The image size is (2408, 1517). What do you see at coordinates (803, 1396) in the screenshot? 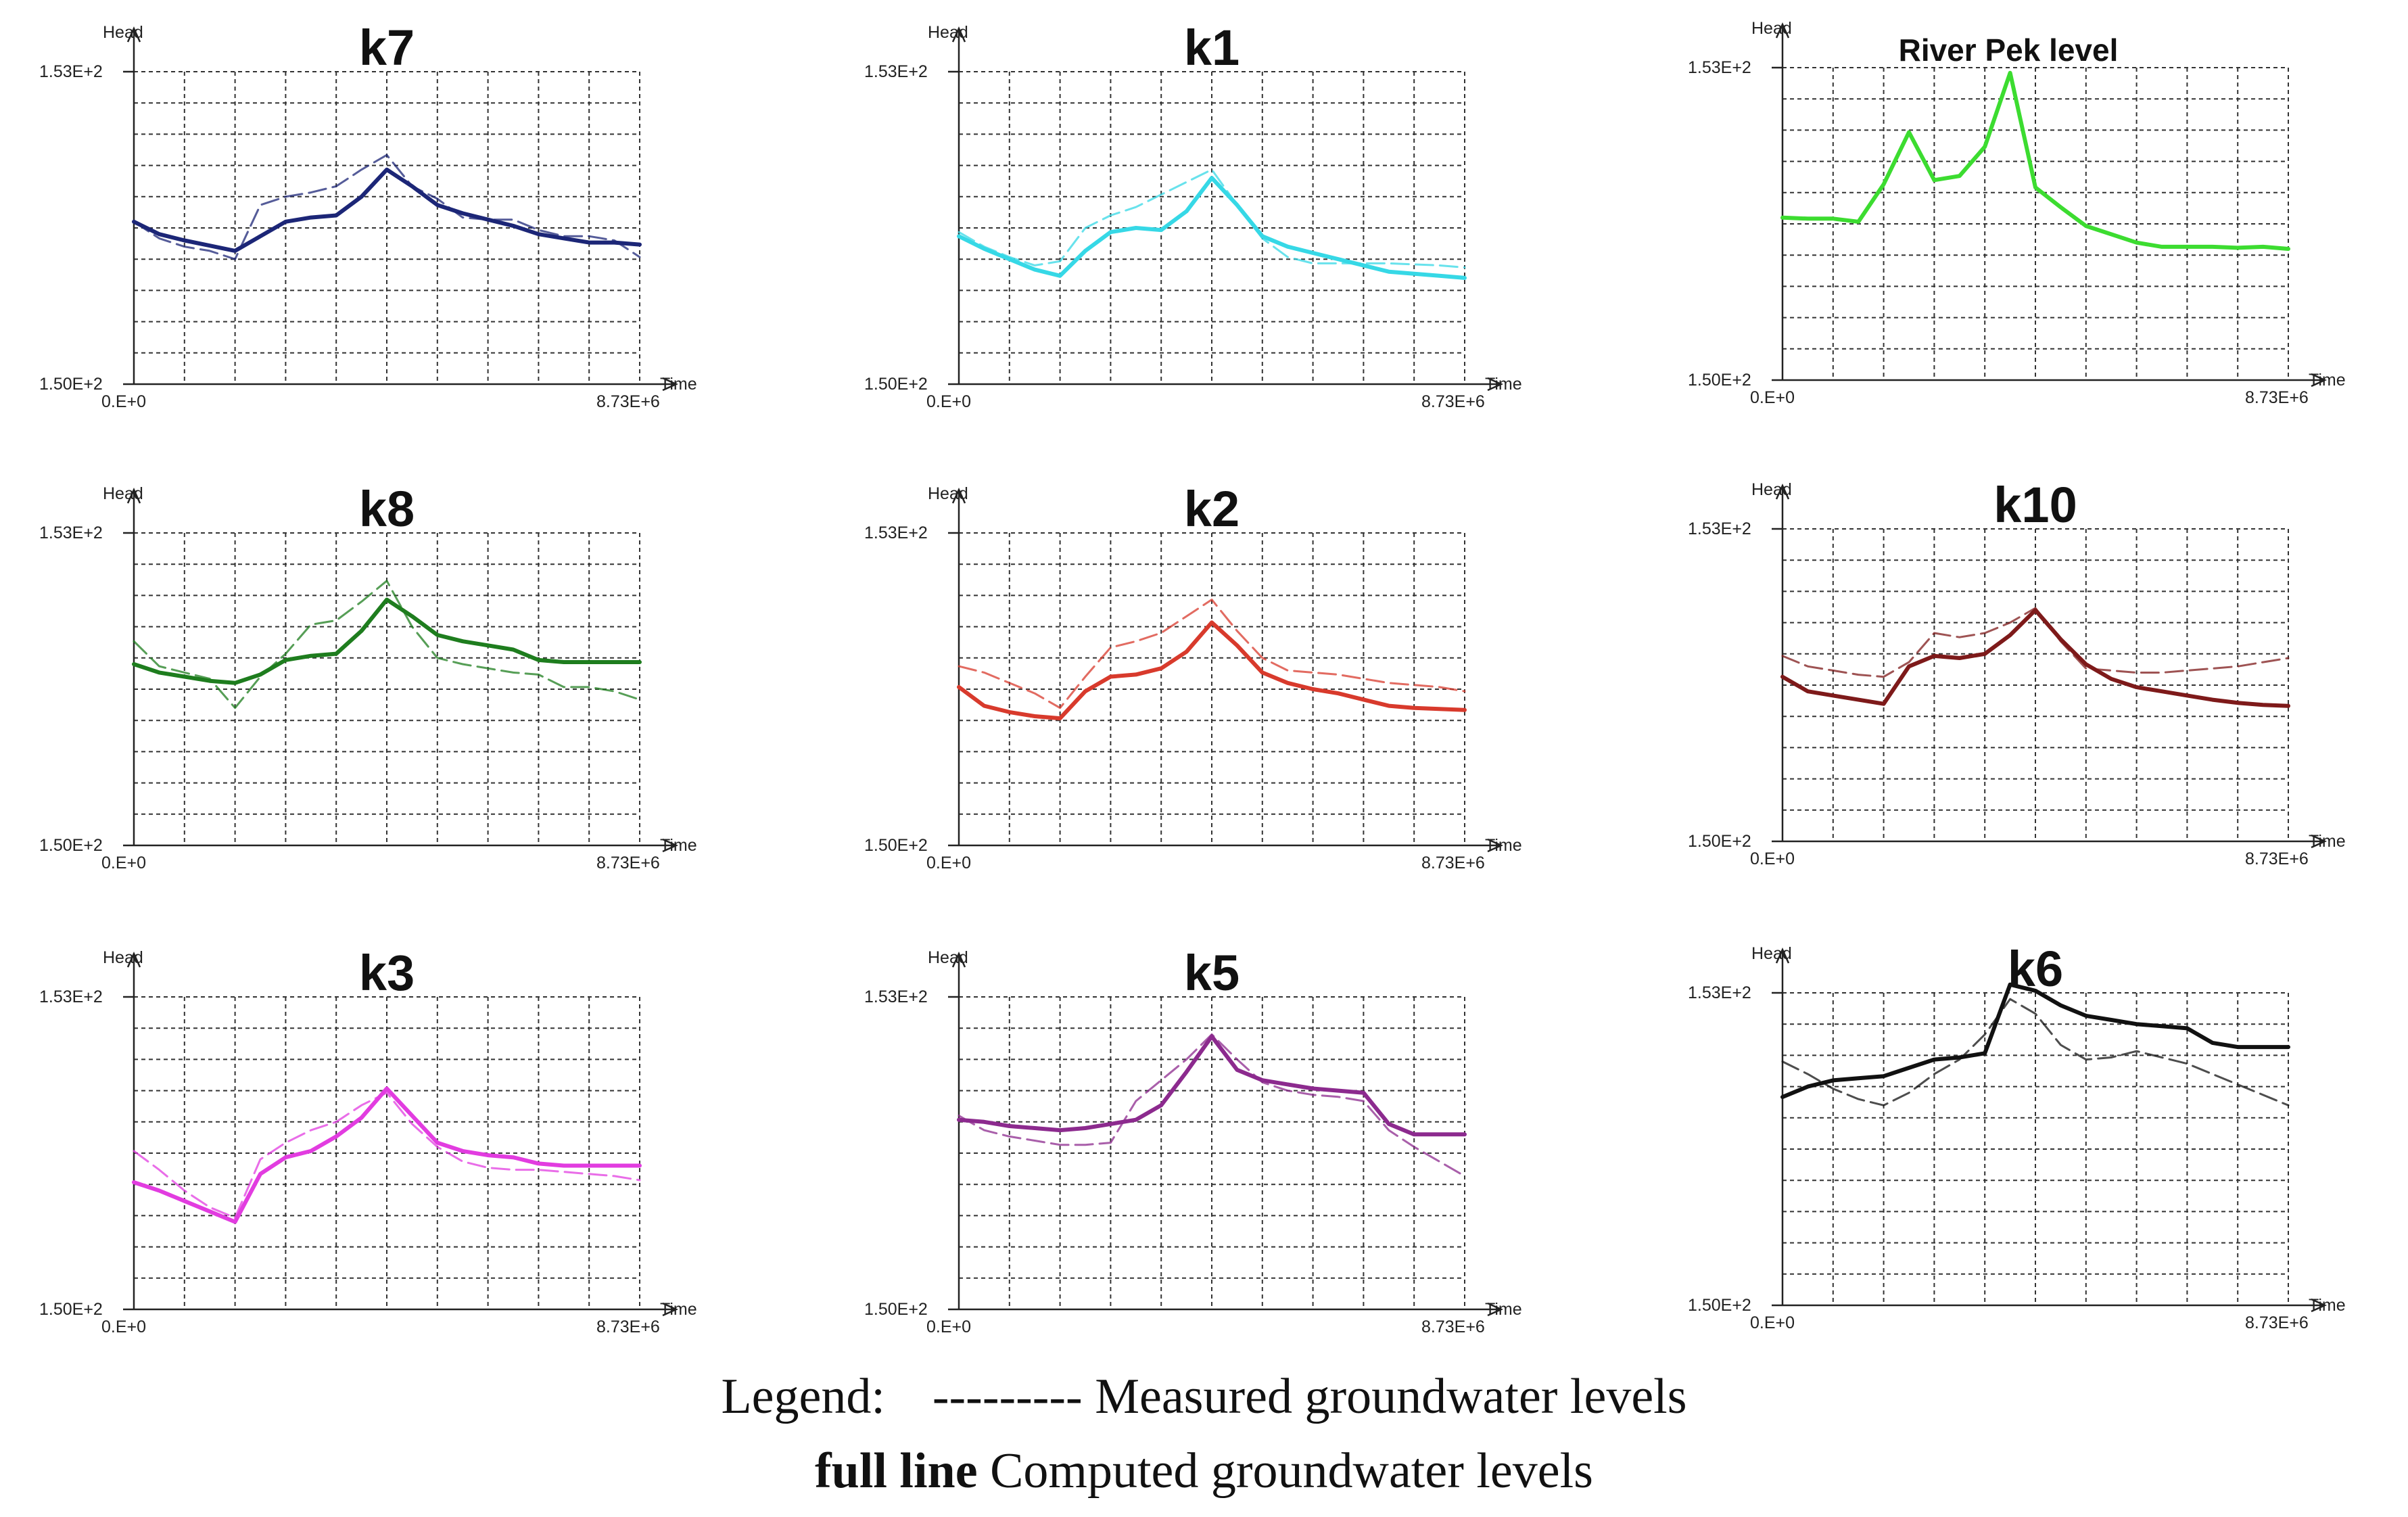
I see `legend-prefix: Legend:` at bounding box center [803, 1396].